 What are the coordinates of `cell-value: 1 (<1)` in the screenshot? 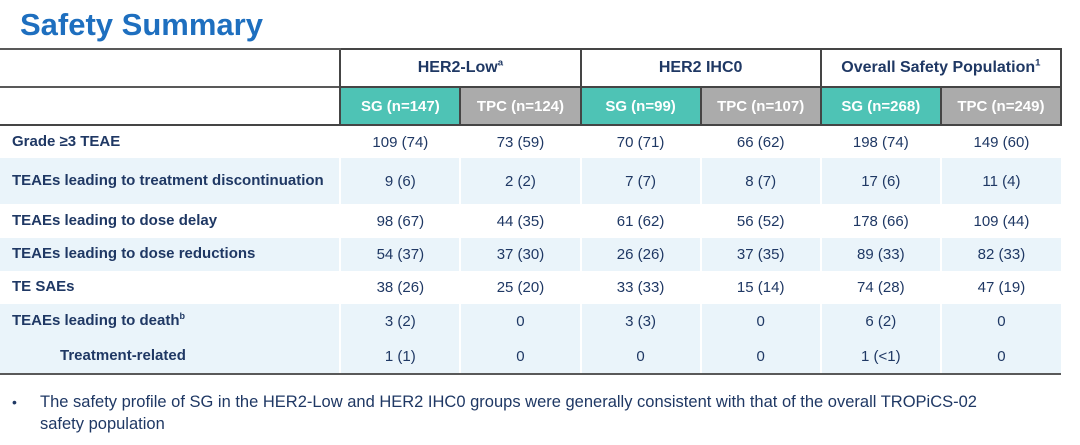 It's located at (880, 357).